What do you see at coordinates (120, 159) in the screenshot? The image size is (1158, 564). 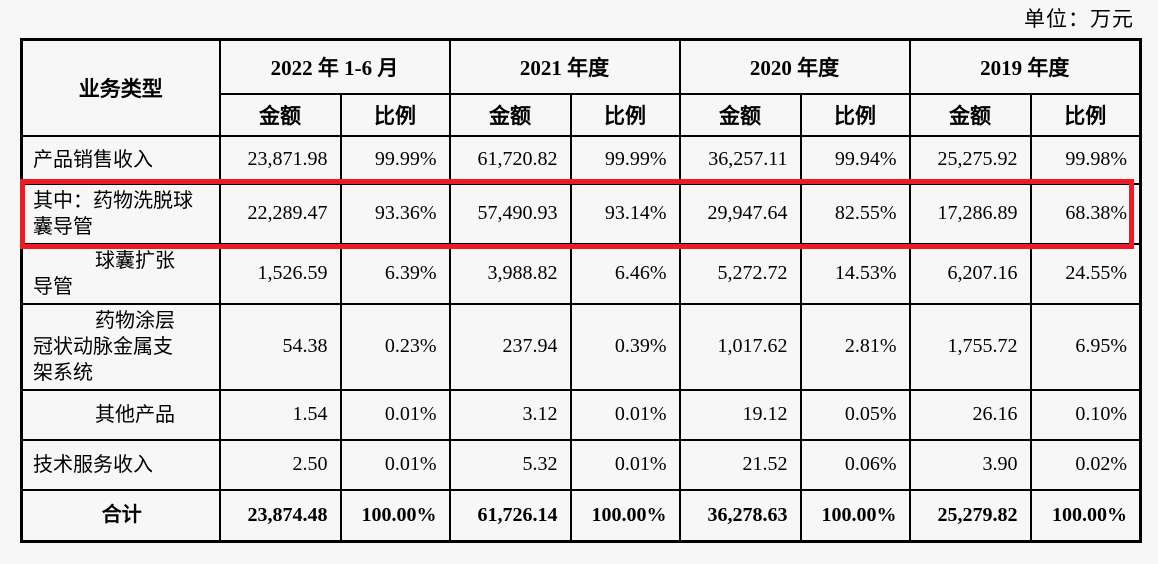 I see `row-label: 产品销售收入` at bounding box center [120, 159].